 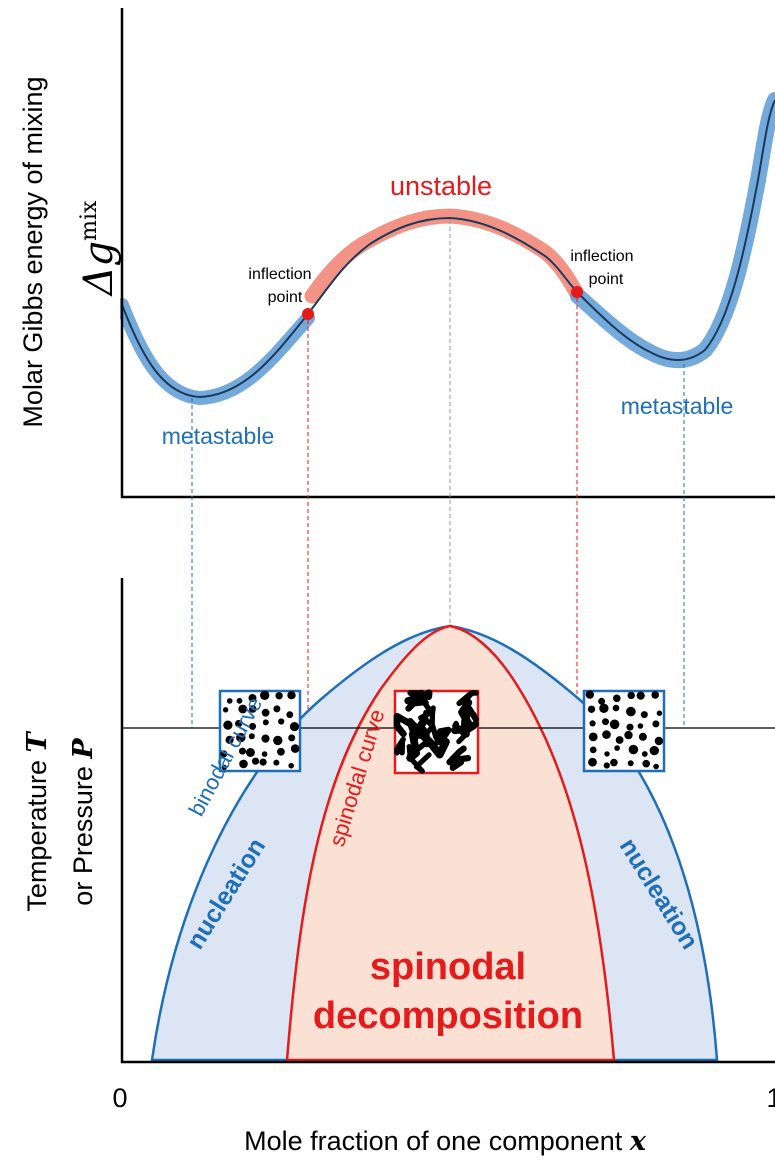 What do you see at coordinates (448, 1016) in the screenshot?
I see `spinodal-decomposition-line2: decomposition` at bounding box center [448, 1016].